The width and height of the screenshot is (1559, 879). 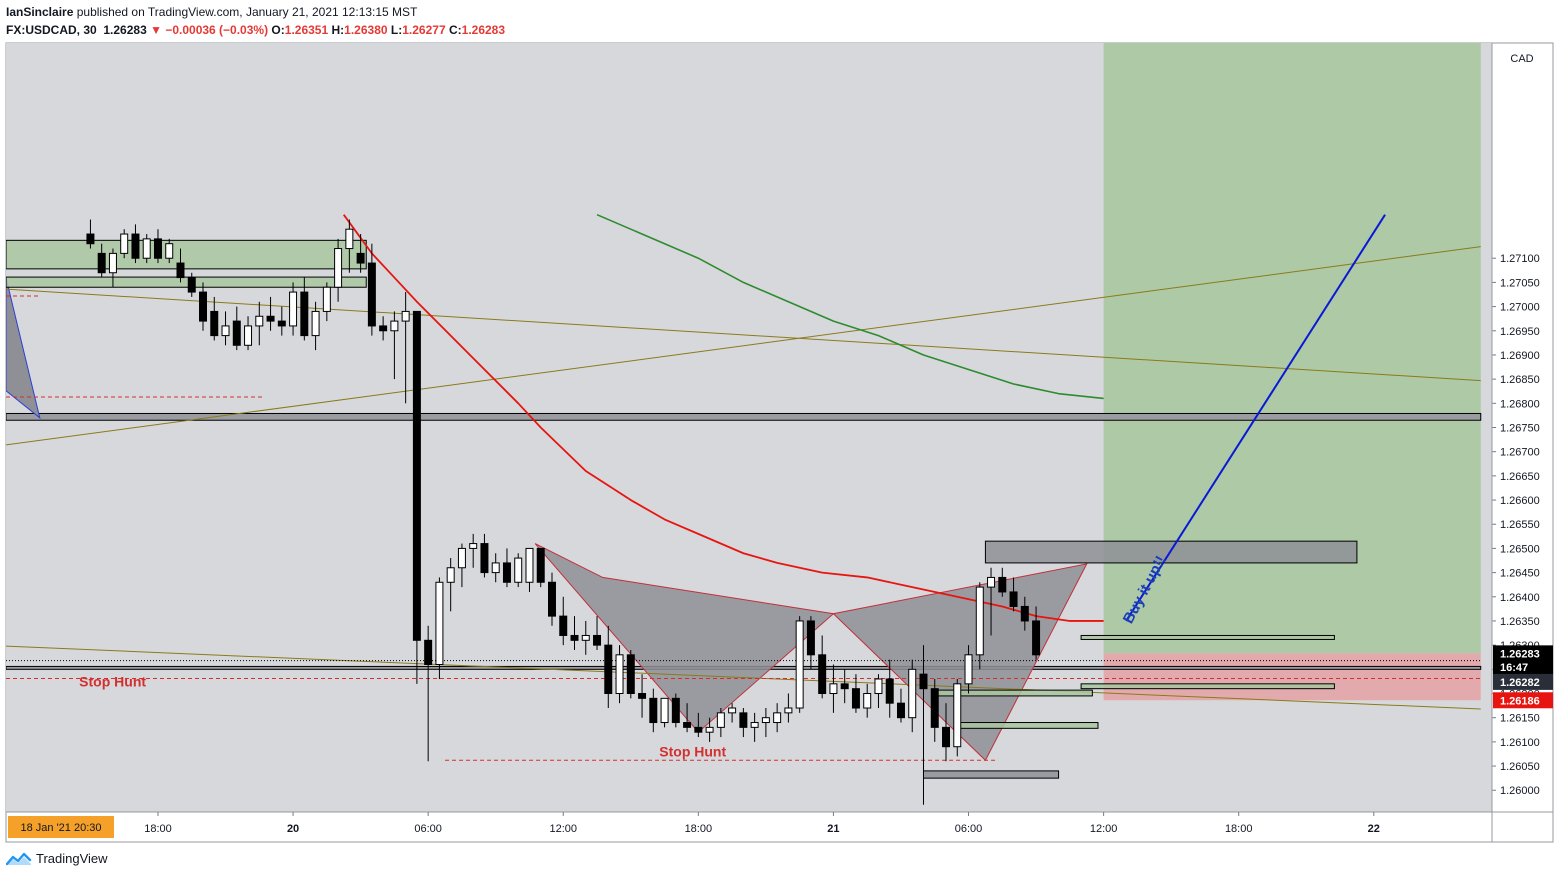 What do you see at coordinates (40, 12) in the screenshot?
I see `author-name: IanSinclaire` at bounding box center [40, 12].